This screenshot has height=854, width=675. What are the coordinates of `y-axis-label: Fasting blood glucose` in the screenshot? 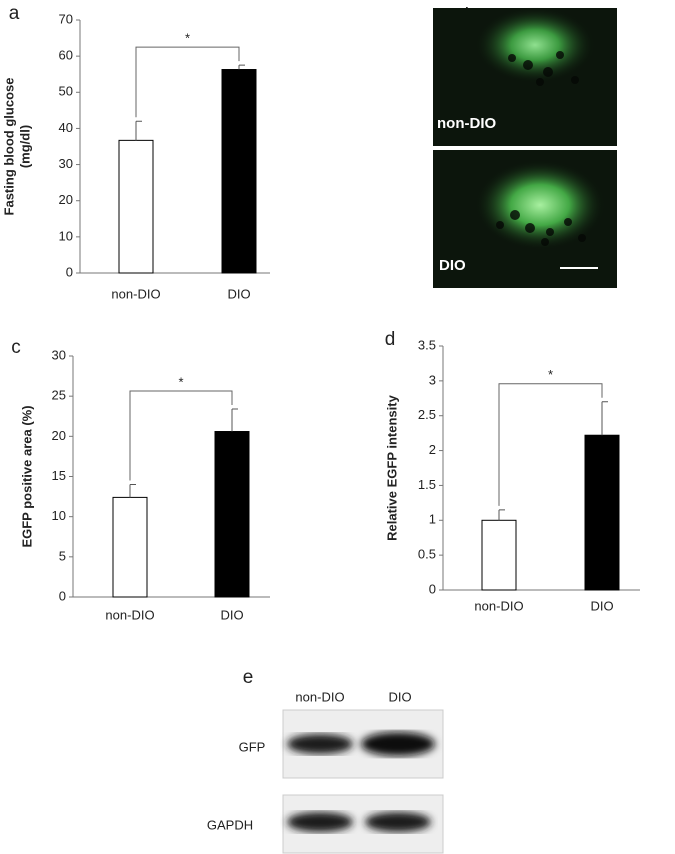 It's located at (8, 147).